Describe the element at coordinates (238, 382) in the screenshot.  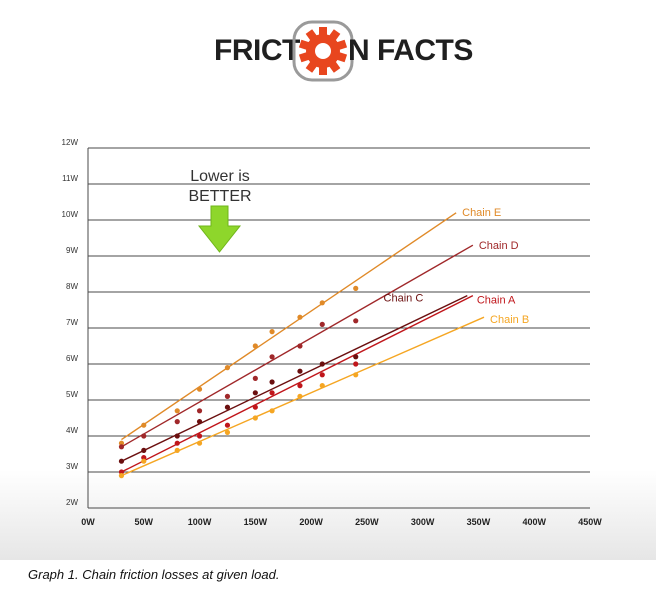
I see `data-points` at that location.